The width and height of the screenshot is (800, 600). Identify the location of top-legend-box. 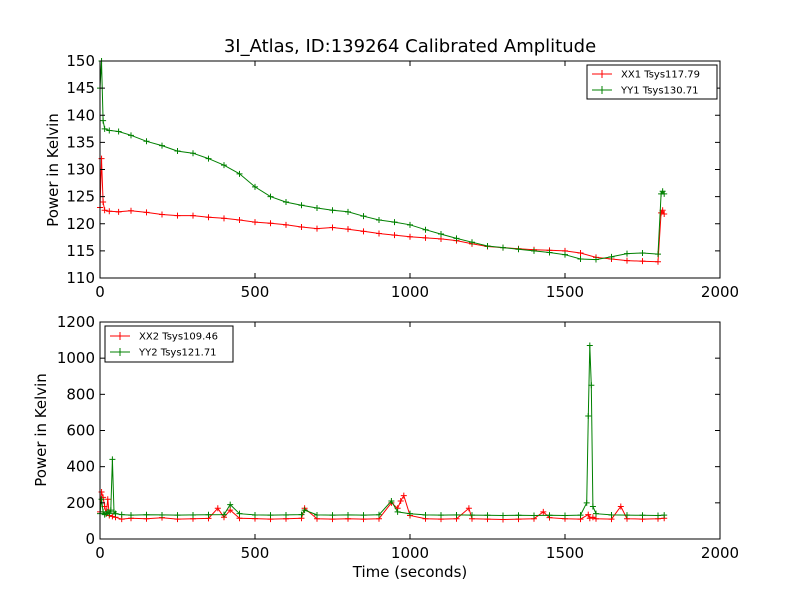
(652, 82).